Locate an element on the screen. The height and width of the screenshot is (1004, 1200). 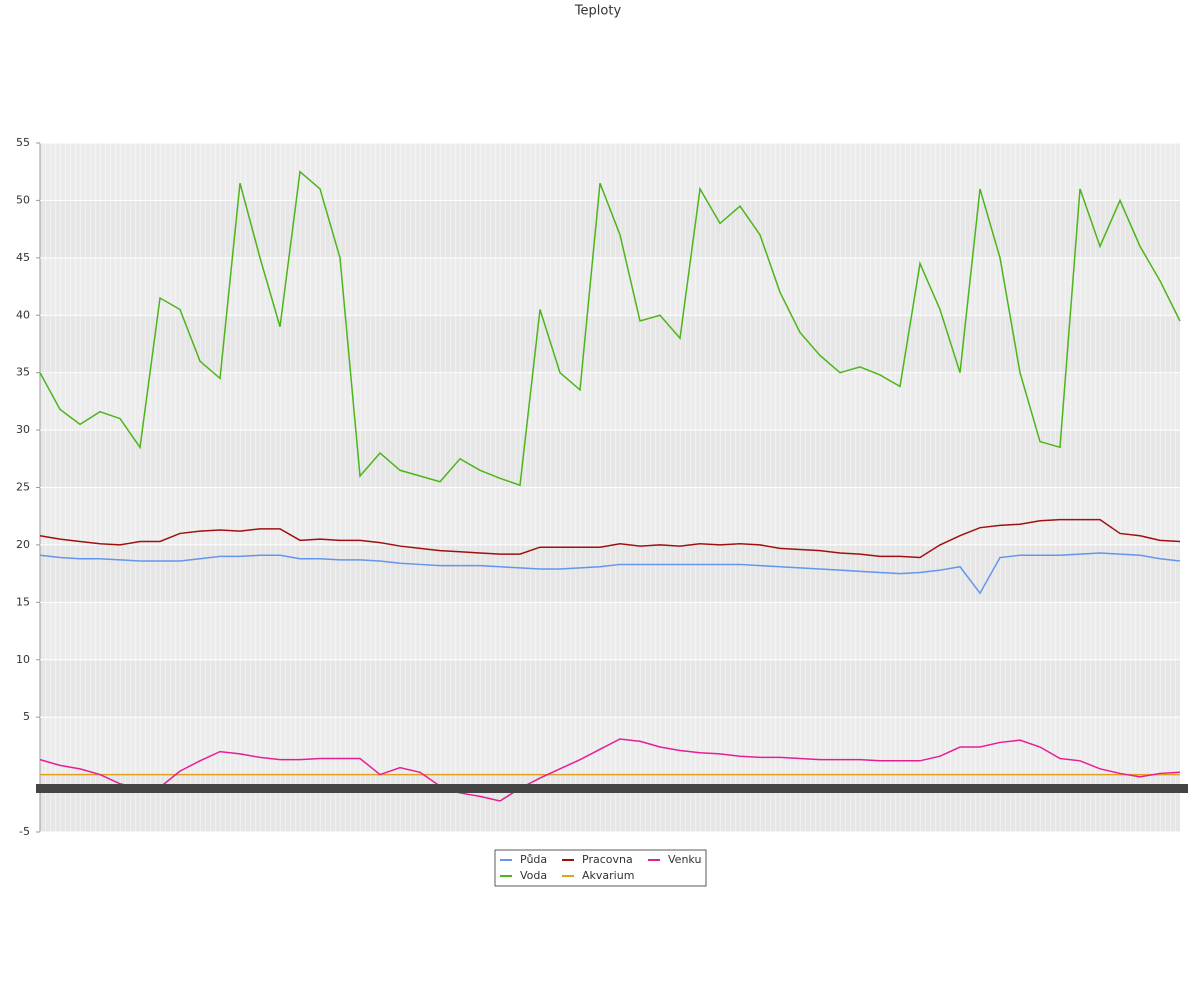
y-tick-label: -5 is located at coordinates (24, 831).